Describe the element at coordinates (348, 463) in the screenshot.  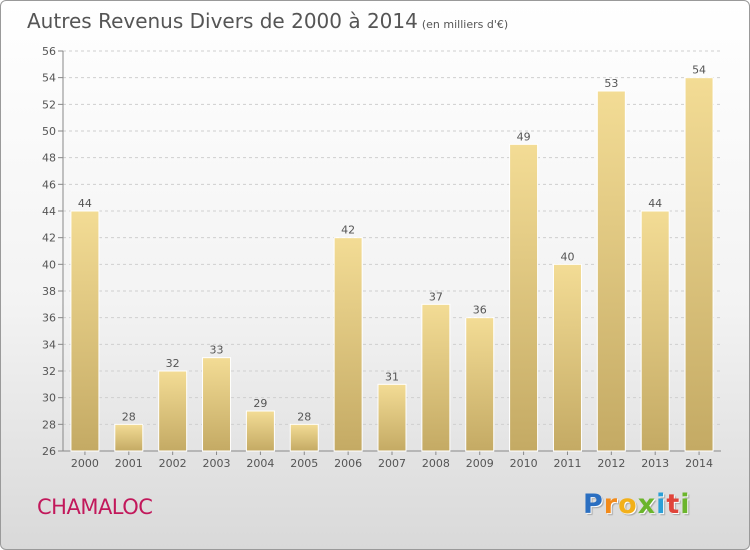
I see `x-tick-label-2006: 2006` at that location.